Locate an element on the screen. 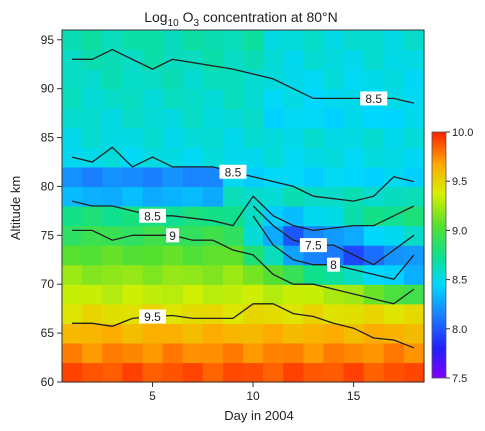  x-tick-label: 5 is located at coordinates (152, 396).